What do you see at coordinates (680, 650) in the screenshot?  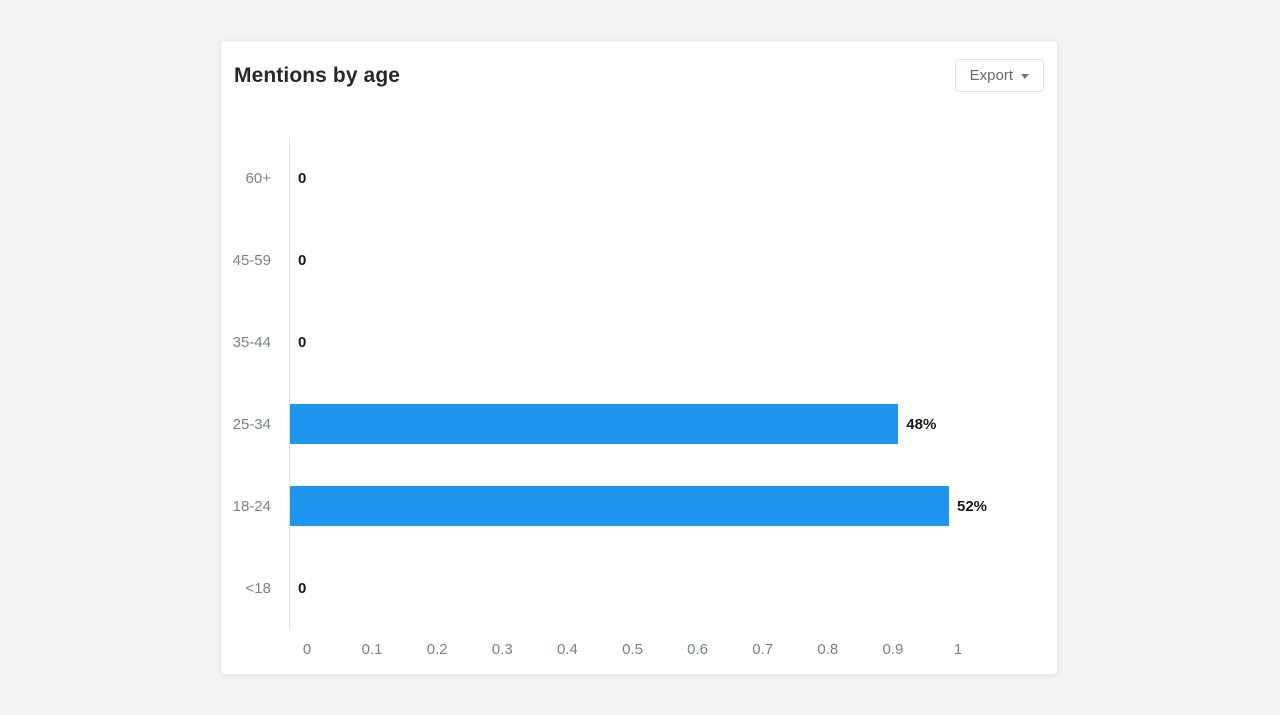 I see `x-axis: 0 0.1 0.2 0.3 0.4 0.5 0.6 0.7 0.8 0.9 1` at bounding box center [680, 650].